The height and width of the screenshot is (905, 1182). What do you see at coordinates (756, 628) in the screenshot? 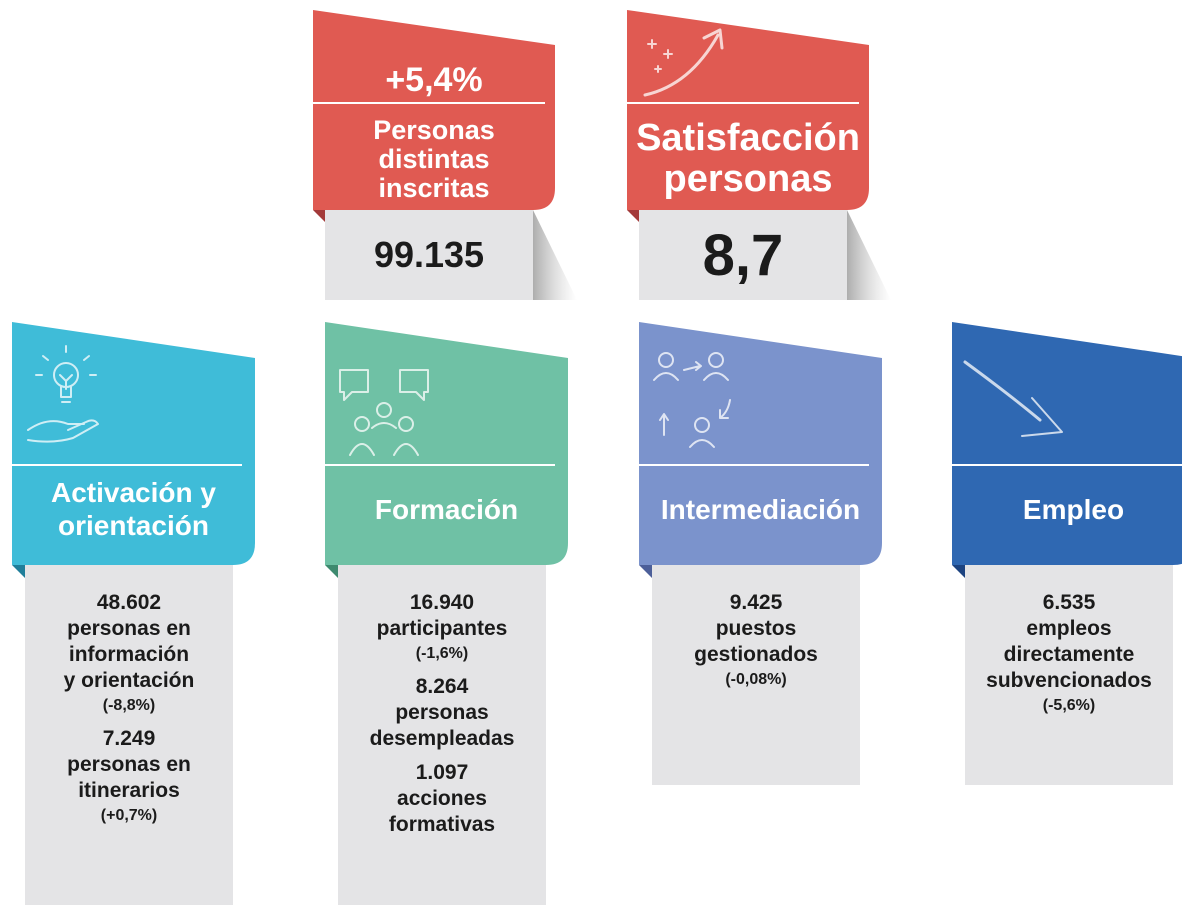
I see `item-text: puestos` at bounding box center [756, 628].